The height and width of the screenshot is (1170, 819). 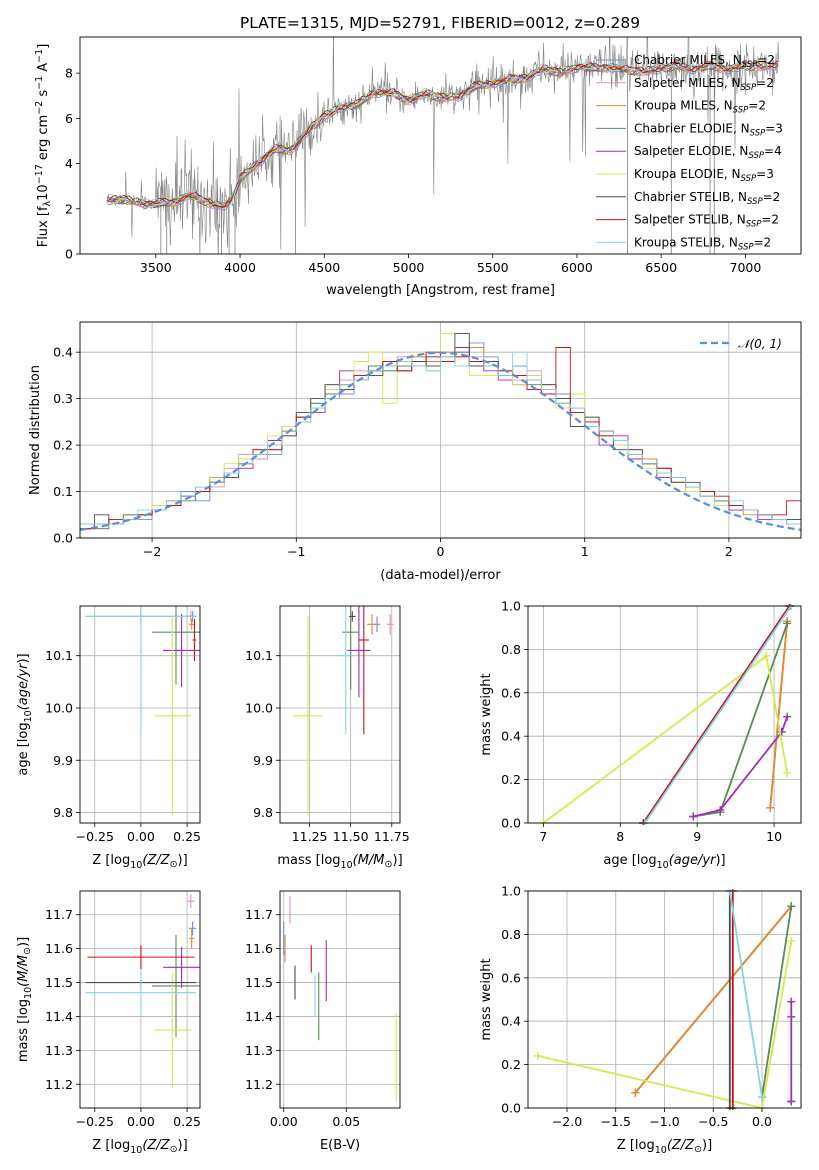 What do you see at coordinates (706, 221) in the screenshot?
I see `legend-label-salpeter-stelib: Salpeter STELIB, NSSP=2` at bounding box center [706, 221].